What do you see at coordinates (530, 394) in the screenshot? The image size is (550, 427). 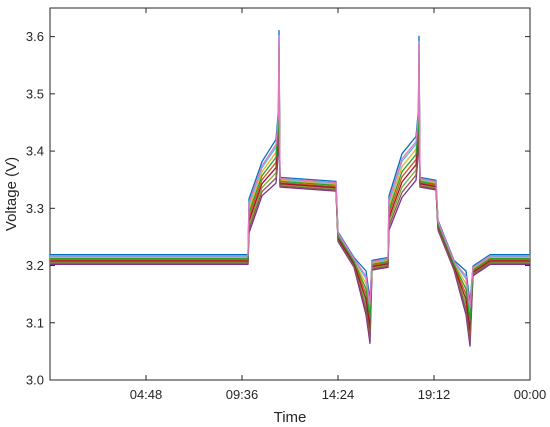 I see `x-tick-label: 00:00` at bounding box center [530, 394].